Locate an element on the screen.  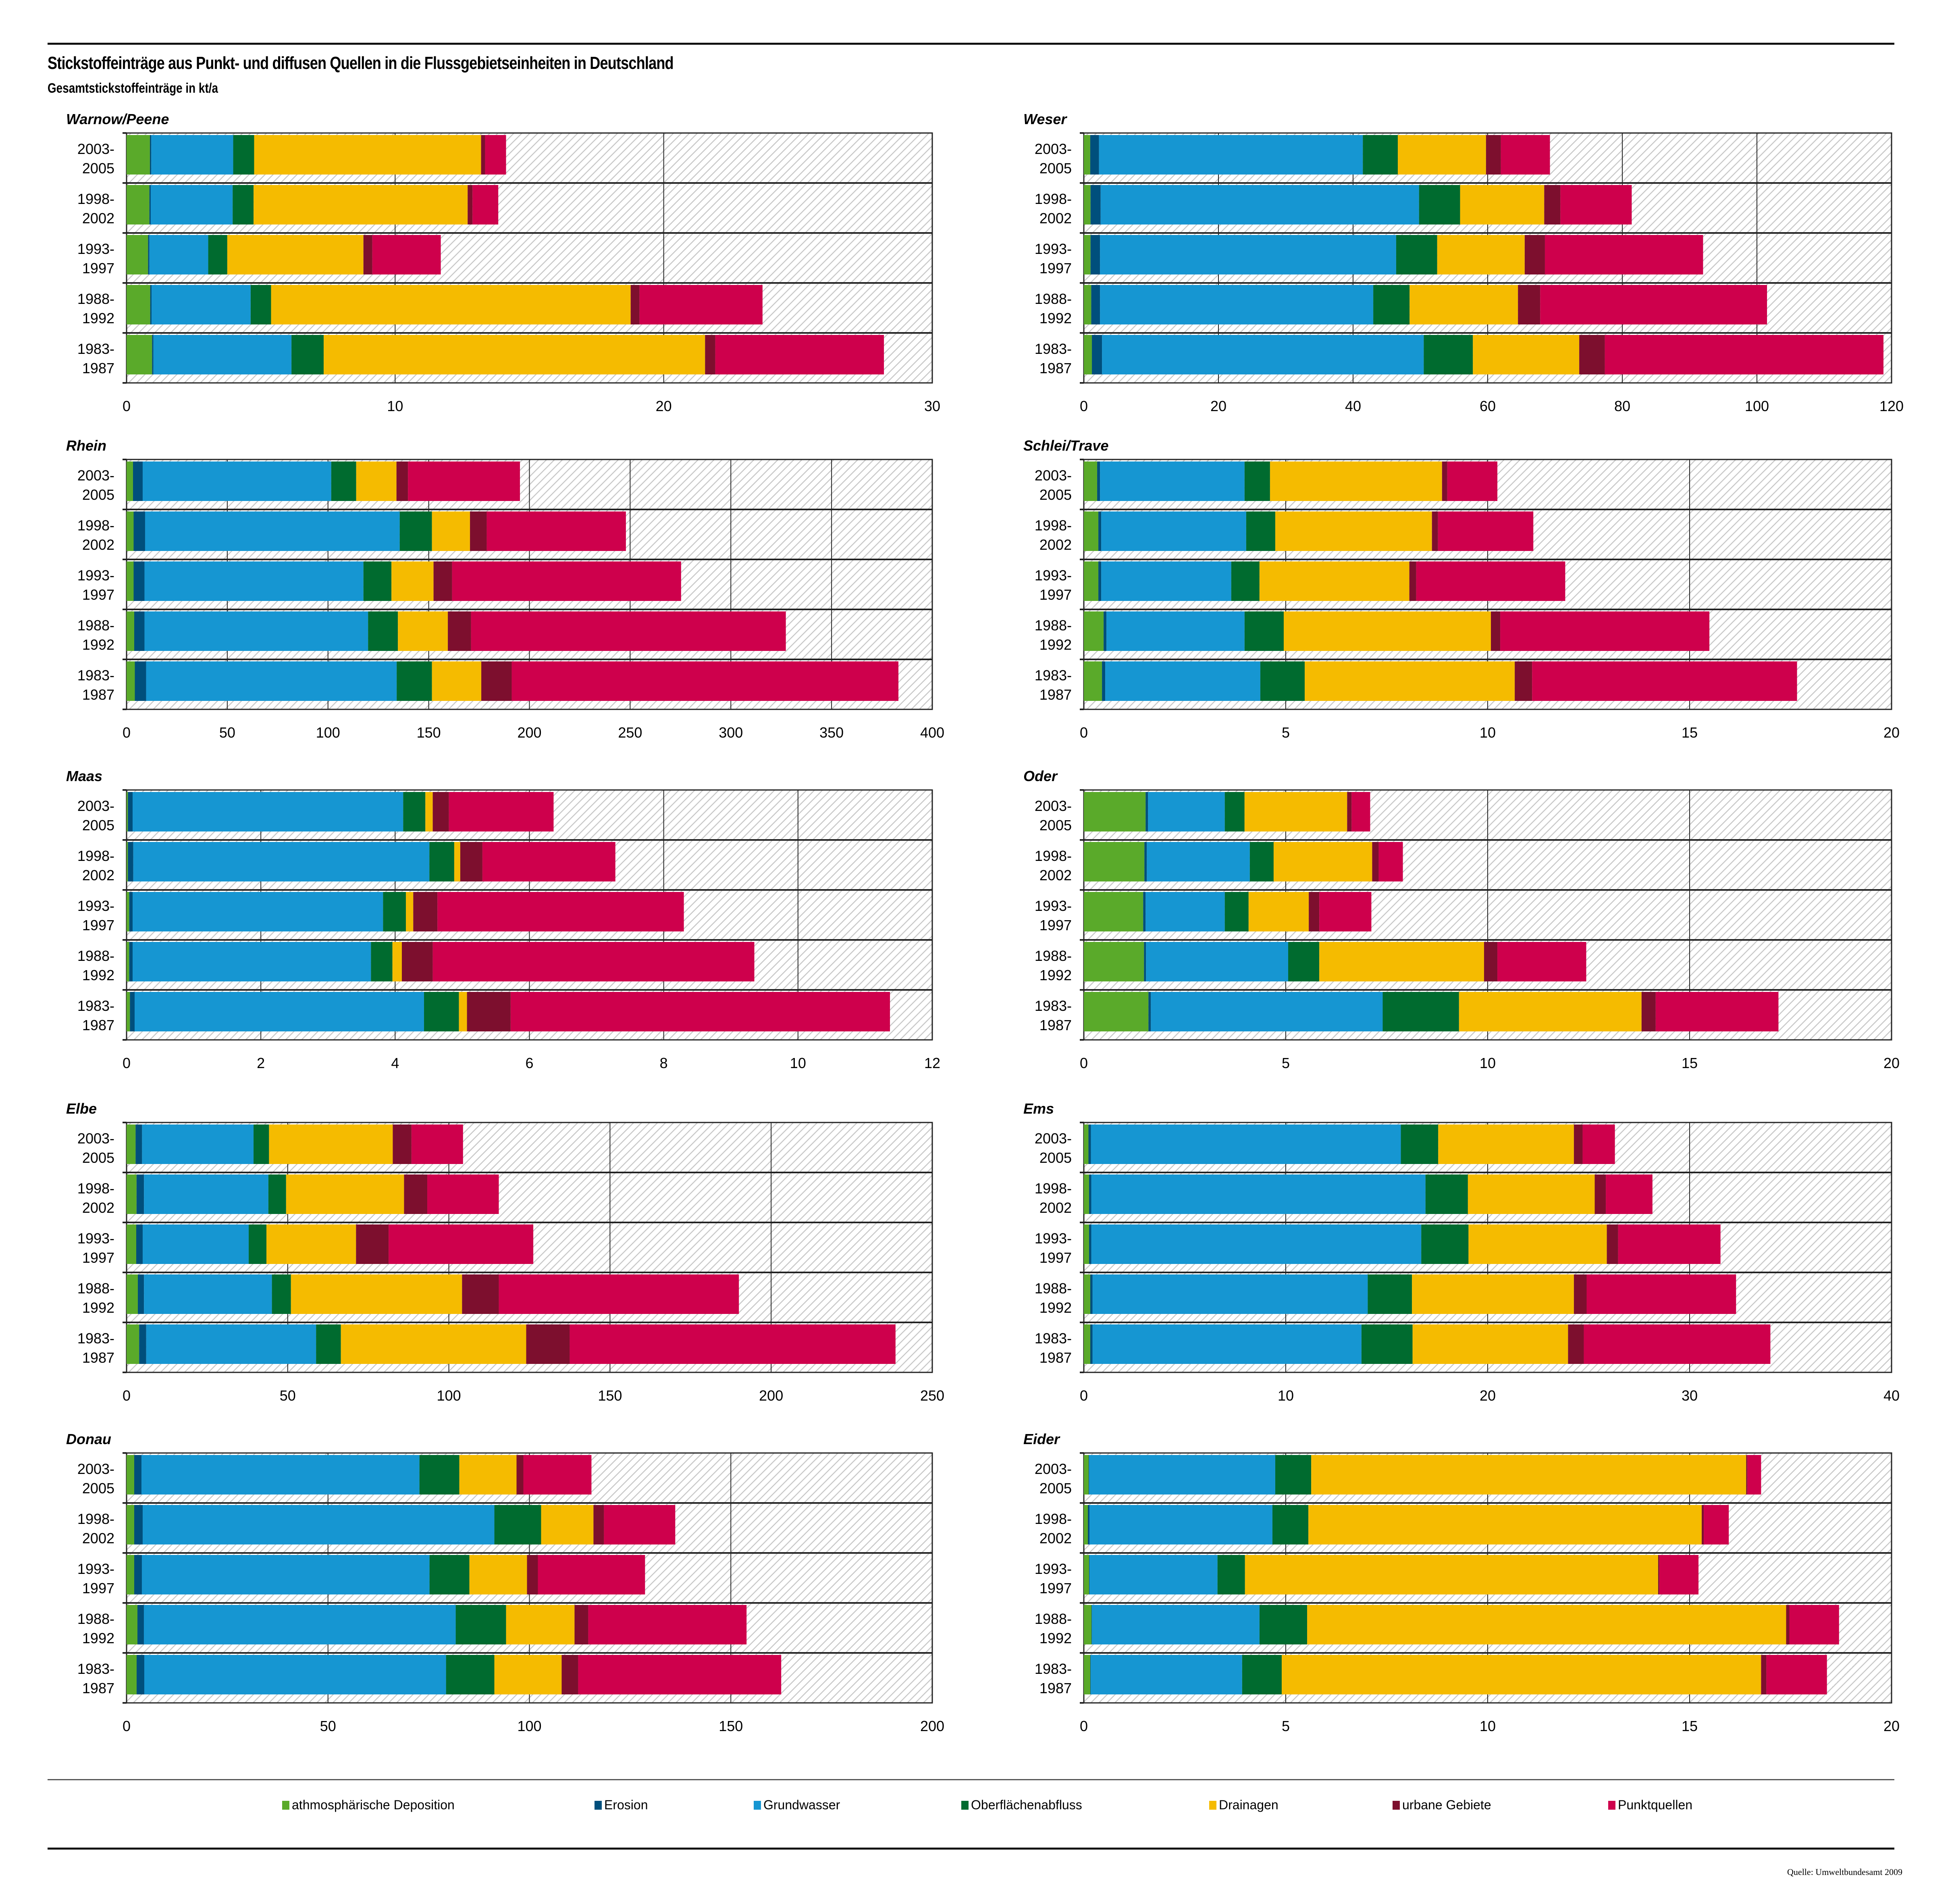
x-tick-label: 80 is located at coordinates (1622, 406).